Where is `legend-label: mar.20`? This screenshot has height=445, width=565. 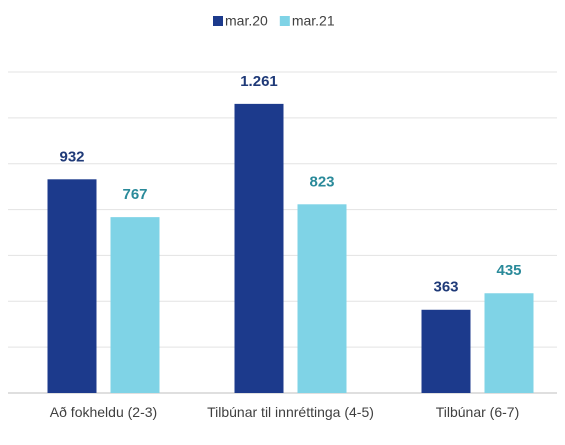 legend-label: mar.20 is located at coordinates (246, 21).